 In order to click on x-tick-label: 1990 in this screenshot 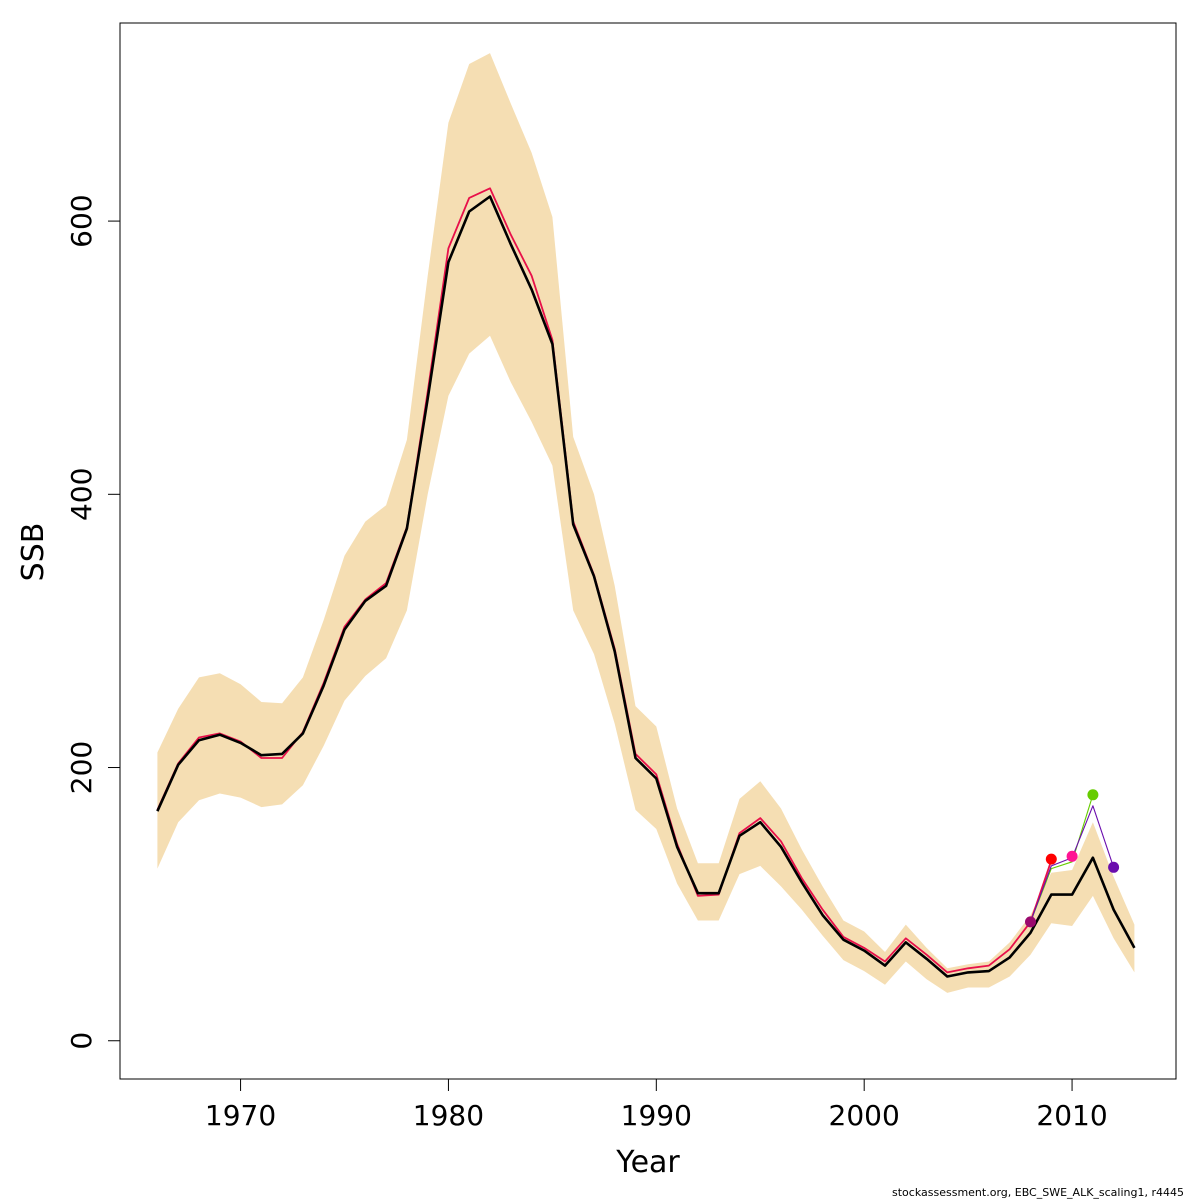, I will do `click(656, 1115)`.